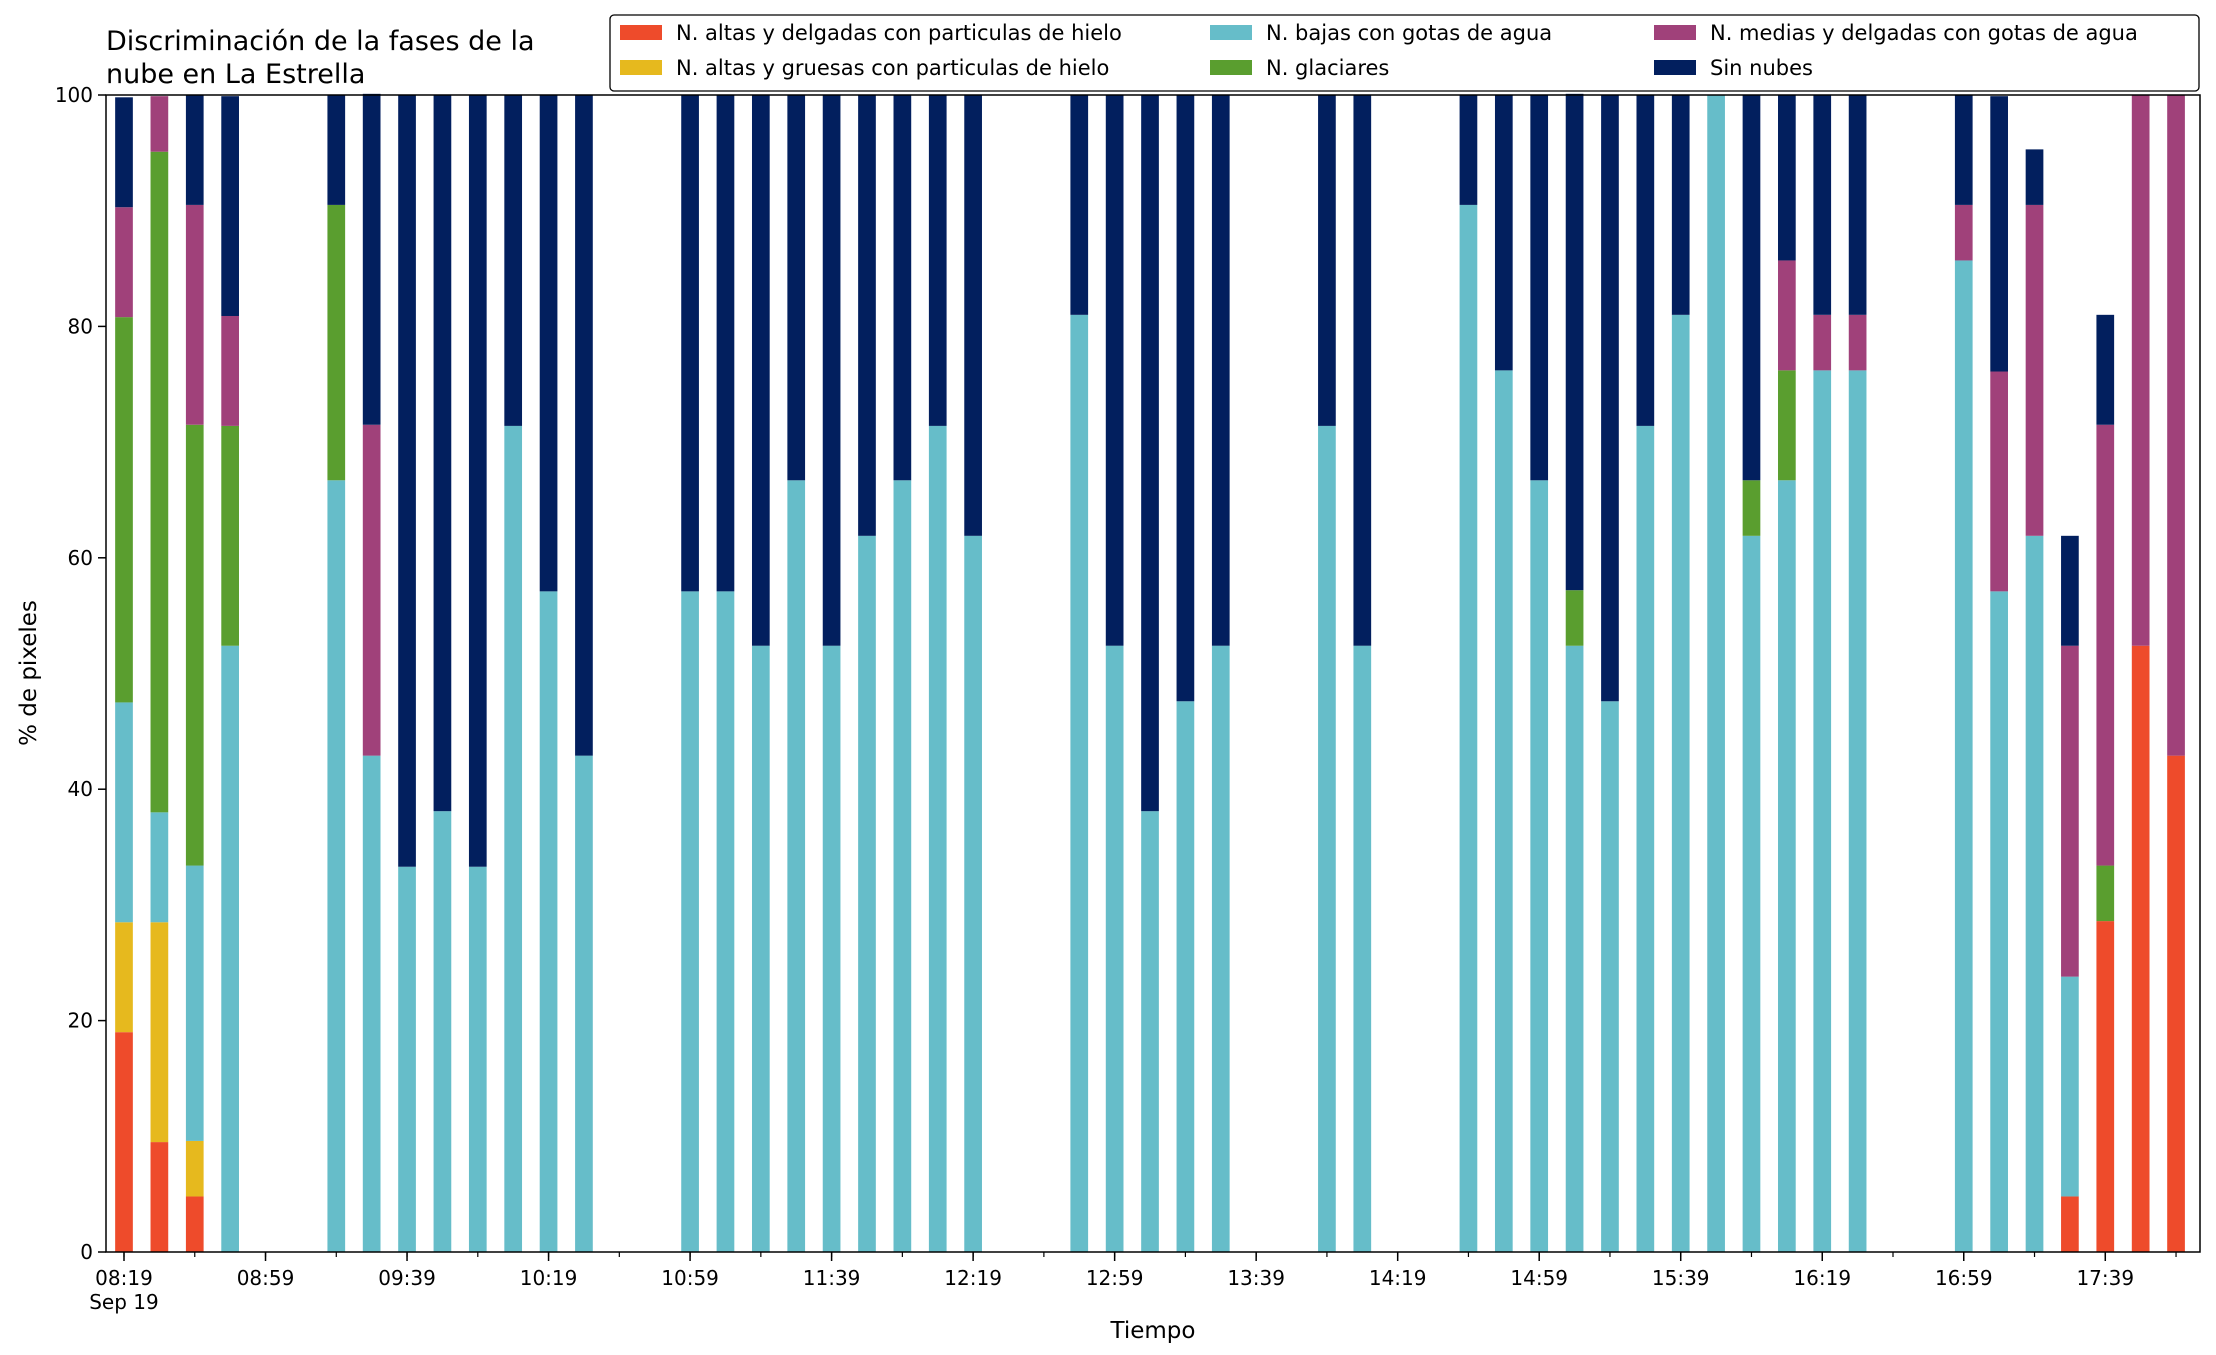 The width and height of the screenshot is (2216, 1355). I want to click on bar-segment-s5-x30, so click(1185, 398).